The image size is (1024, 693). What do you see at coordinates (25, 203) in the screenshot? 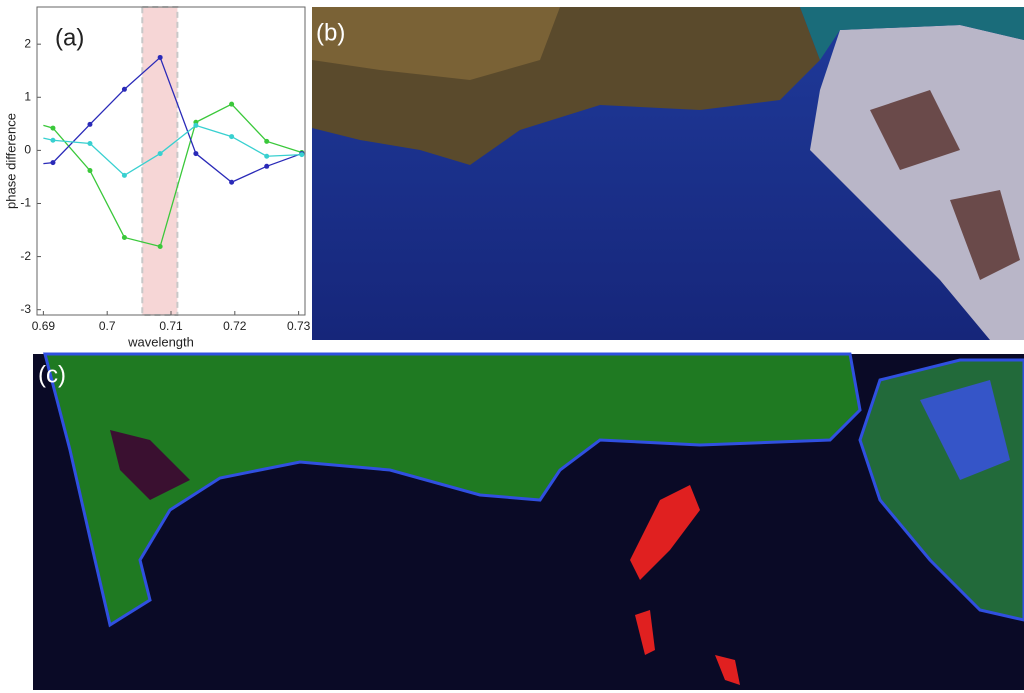
I see `y-tick-label: -1` at bounding box center [25, 203].